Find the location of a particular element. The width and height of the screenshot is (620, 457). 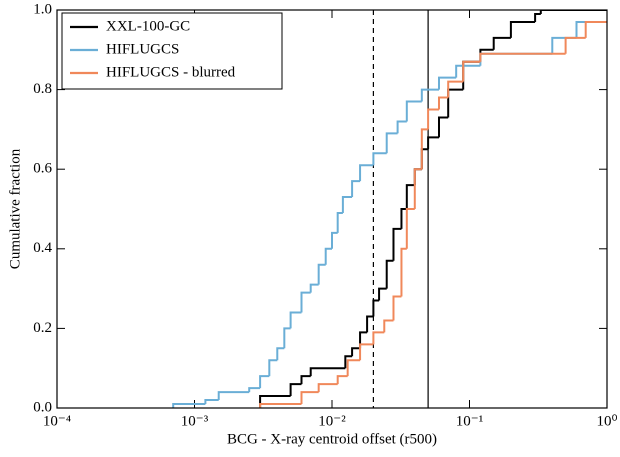

legend-box is located at coordinates (172, 51).